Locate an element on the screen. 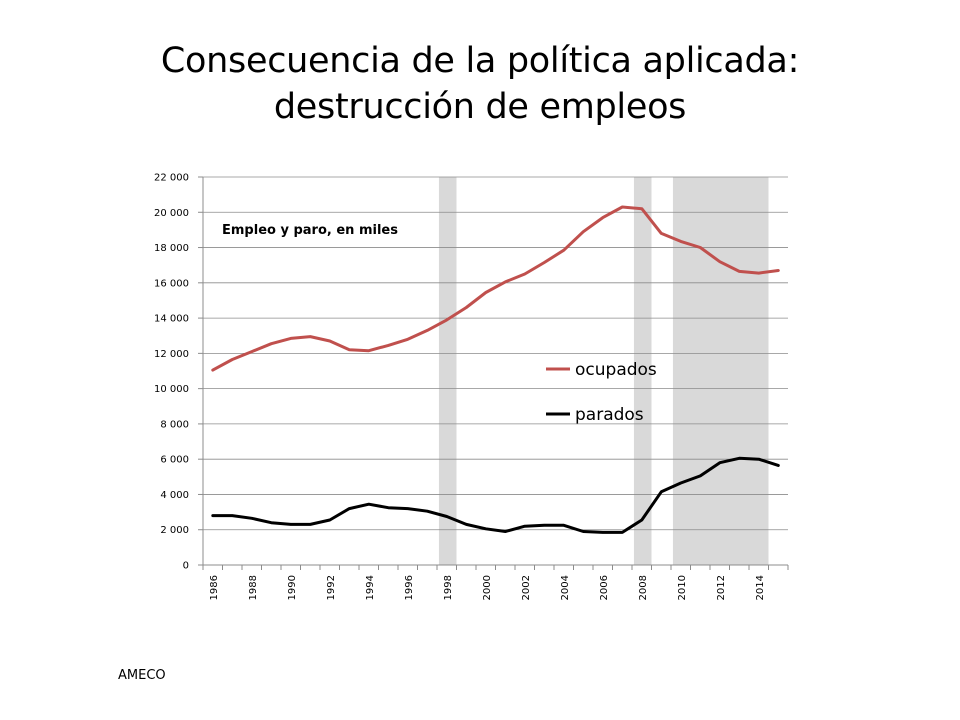 This screenshot has height=720, width=960. x-tick-label: 2012 is located at coordinates (721, 587).